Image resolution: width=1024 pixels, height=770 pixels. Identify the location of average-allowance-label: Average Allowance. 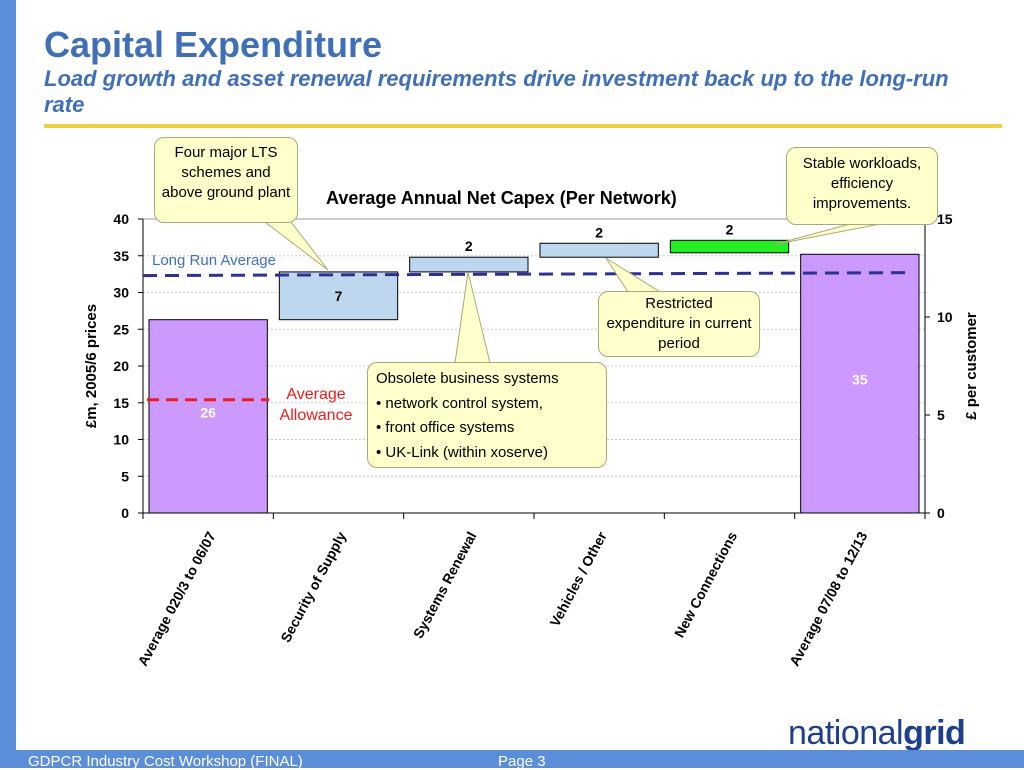
(316, 405).